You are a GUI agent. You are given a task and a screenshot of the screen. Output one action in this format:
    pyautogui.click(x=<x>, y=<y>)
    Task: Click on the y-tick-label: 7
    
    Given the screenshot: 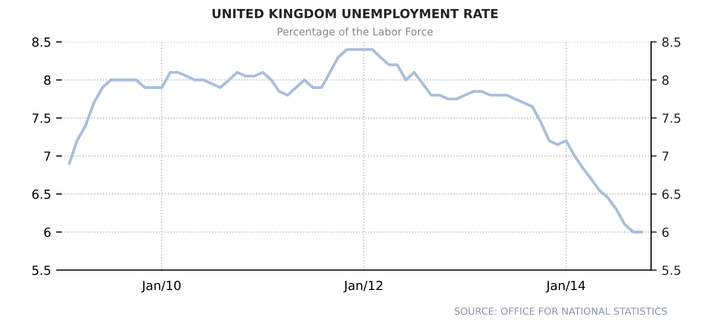 What is the action you would take?
    pyautogui.click(x=47, y=156)
    